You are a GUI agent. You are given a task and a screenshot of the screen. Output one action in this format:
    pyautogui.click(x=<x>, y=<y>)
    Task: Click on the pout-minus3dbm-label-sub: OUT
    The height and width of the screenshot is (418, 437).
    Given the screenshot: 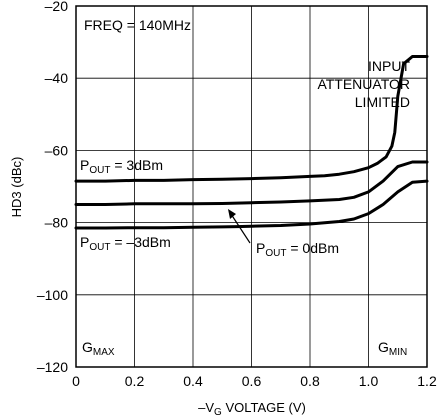 What is the action you would take?
    pyautogui.click(x=99, y=247)
    